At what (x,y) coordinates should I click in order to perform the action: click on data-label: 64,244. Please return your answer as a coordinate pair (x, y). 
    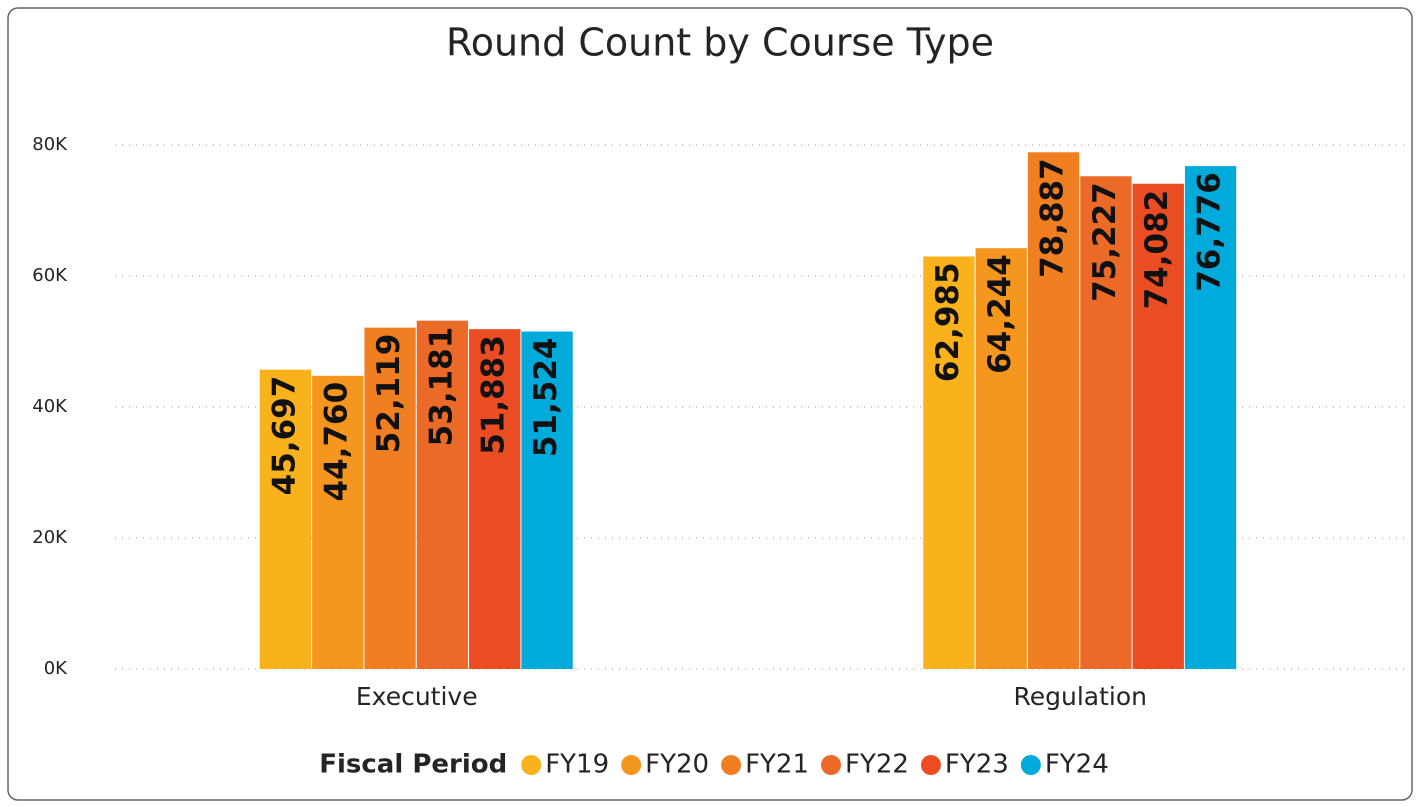
    Looking at the image, I should click on (1000, 314).